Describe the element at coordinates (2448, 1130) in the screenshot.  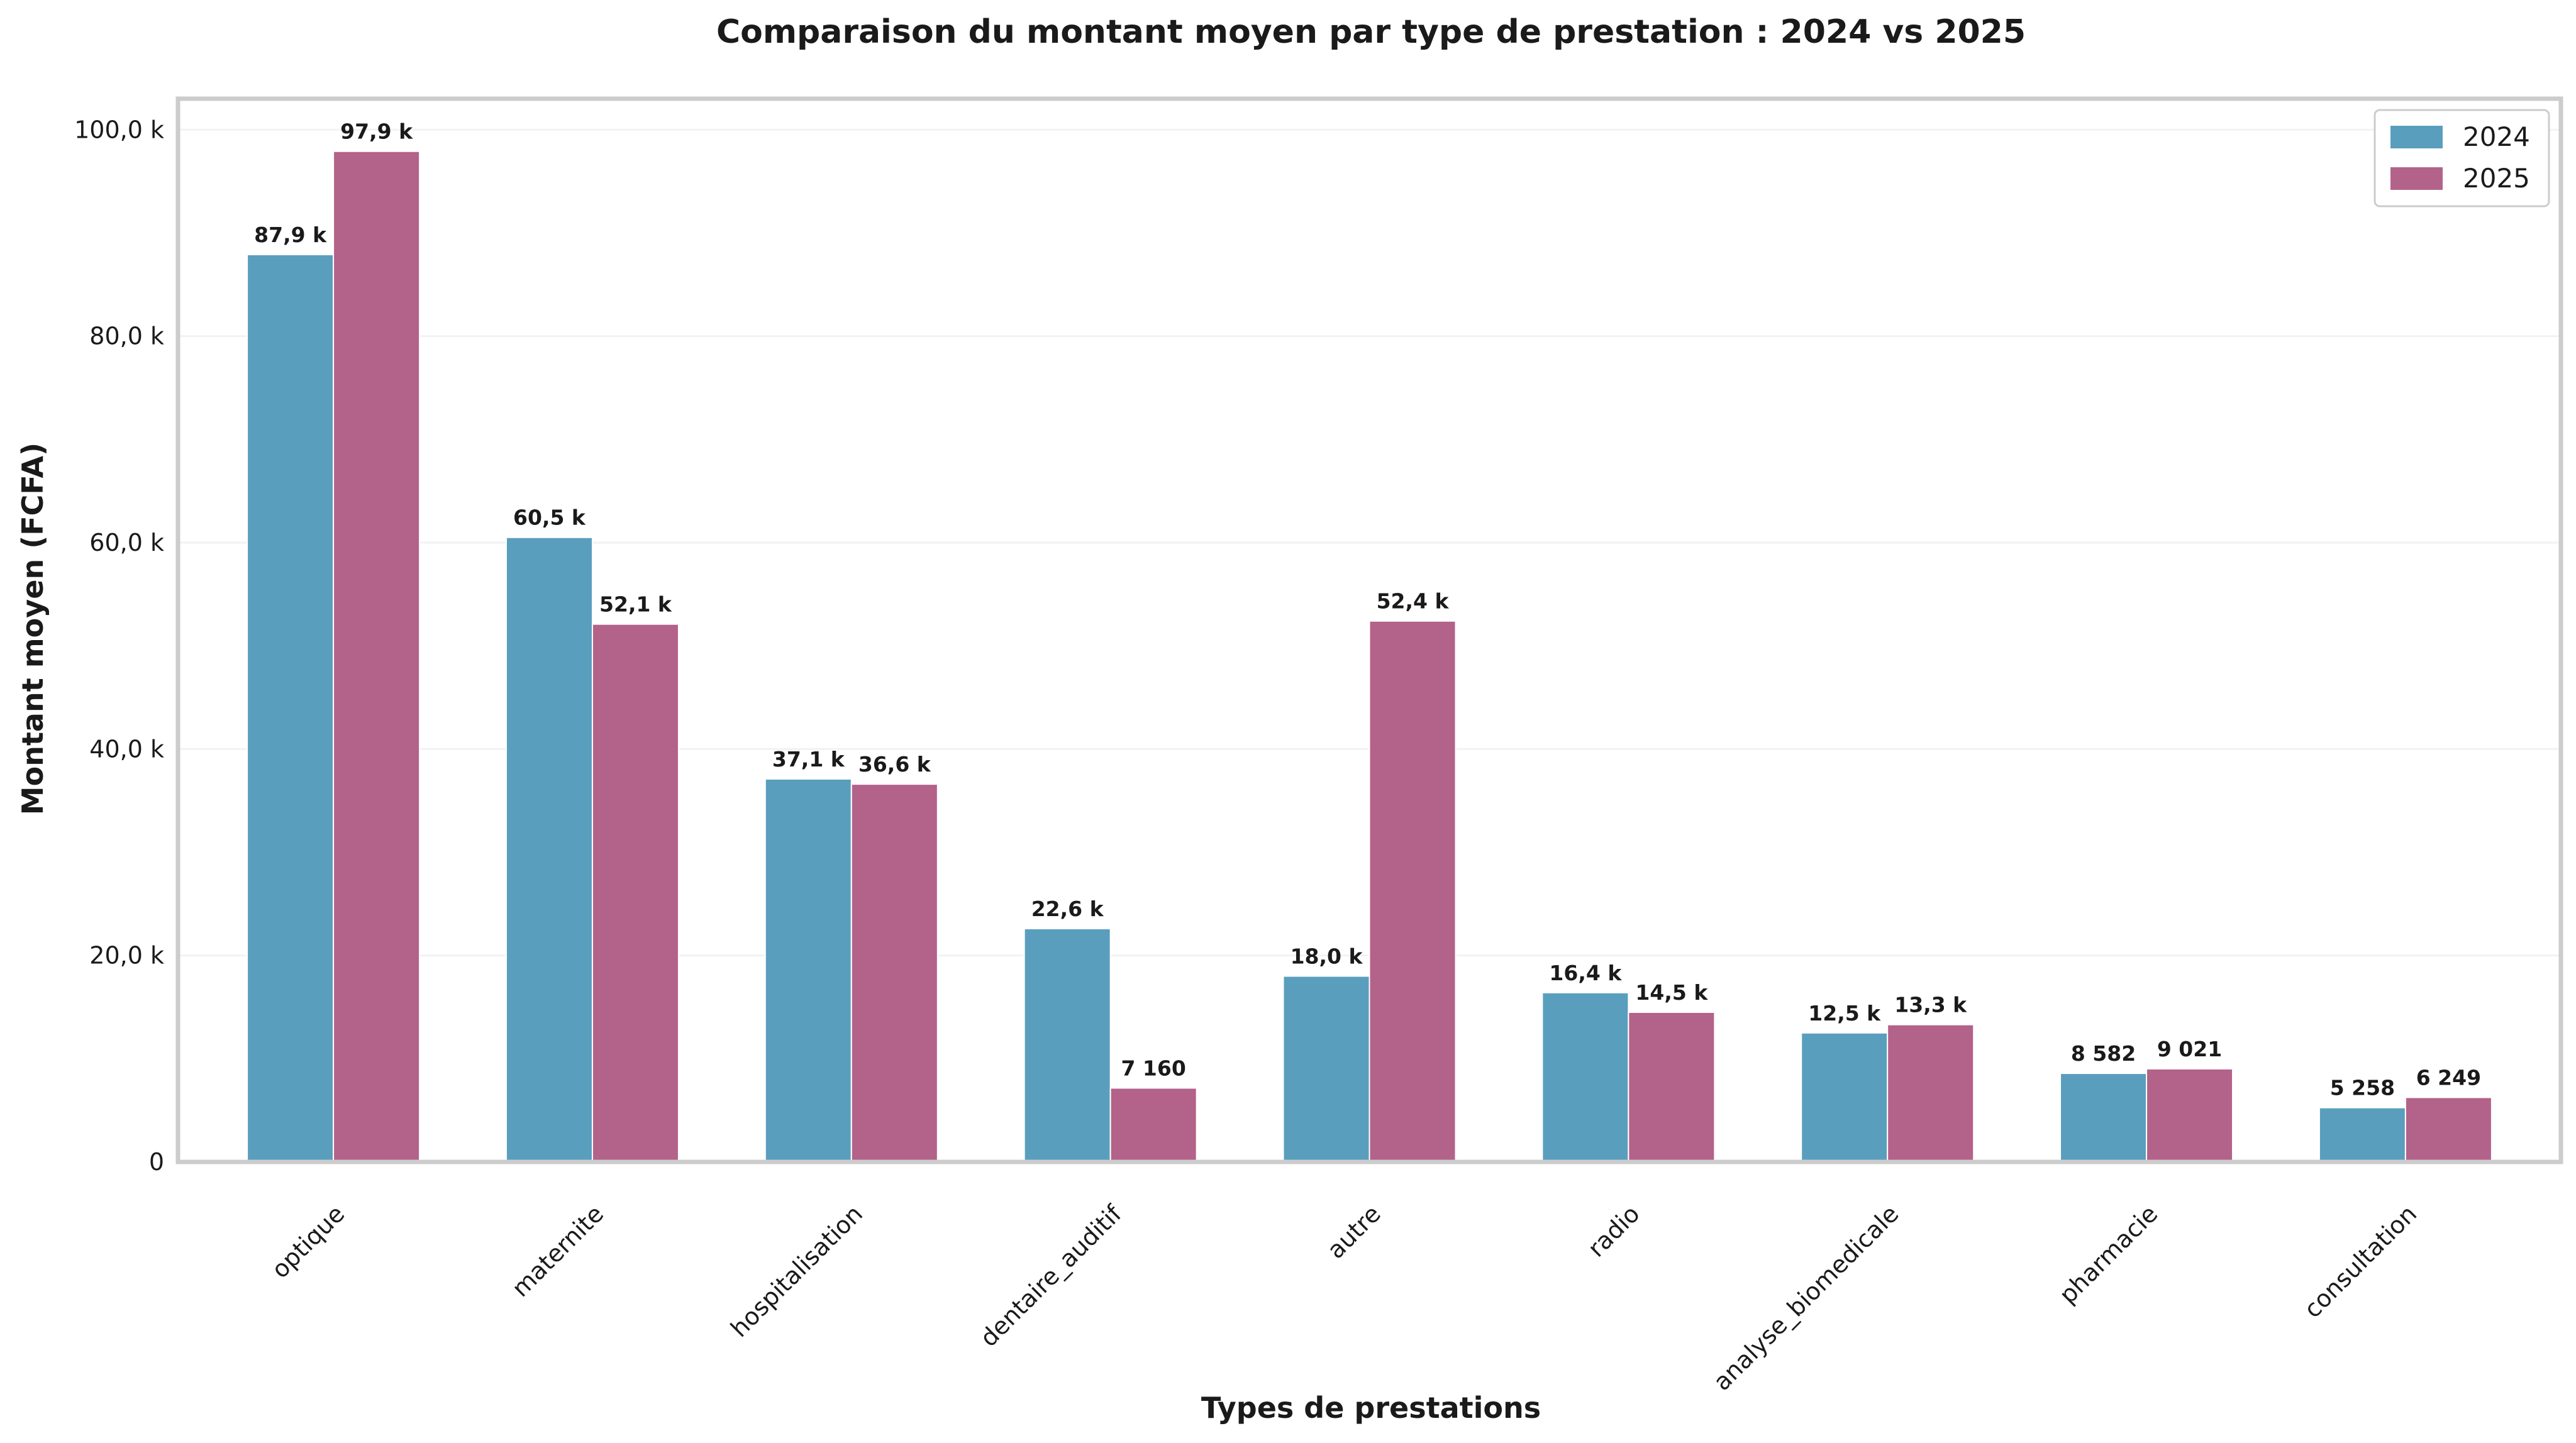
I see `bar-2025-consultation` at that location.